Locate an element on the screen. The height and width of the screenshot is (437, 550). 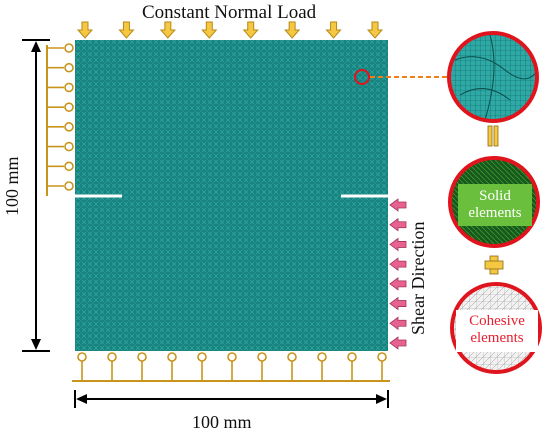
zoom-marker is located at coordinates (362, 77).